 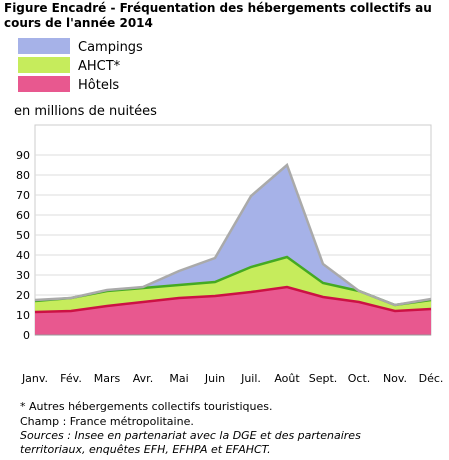 I want to click on y-tick-label: 20, so click(x=23, y=295).